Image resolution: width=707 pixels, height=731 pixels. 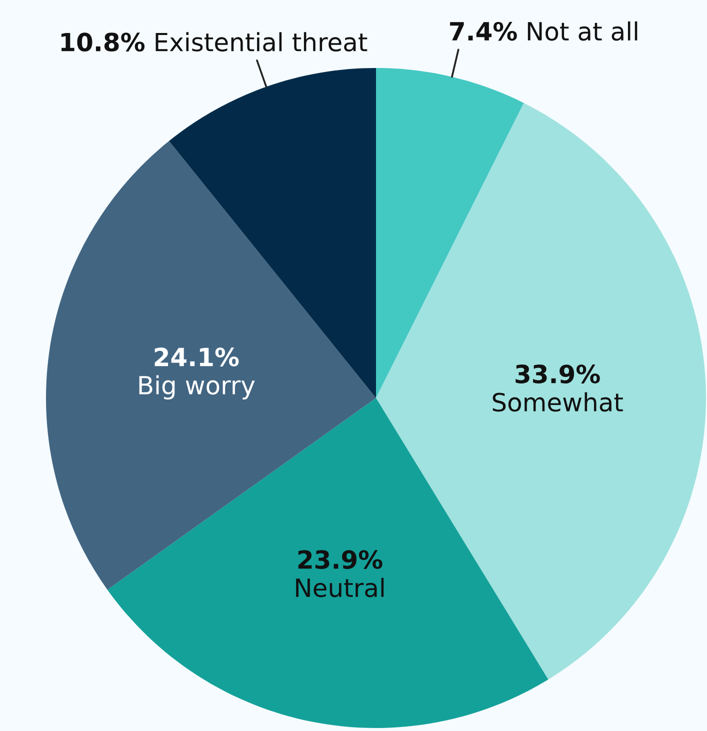 What do you see at coordinates (262, 42) in the screenshot?
I see `slice-label: Existential threat` at bounding box center [262, 42].